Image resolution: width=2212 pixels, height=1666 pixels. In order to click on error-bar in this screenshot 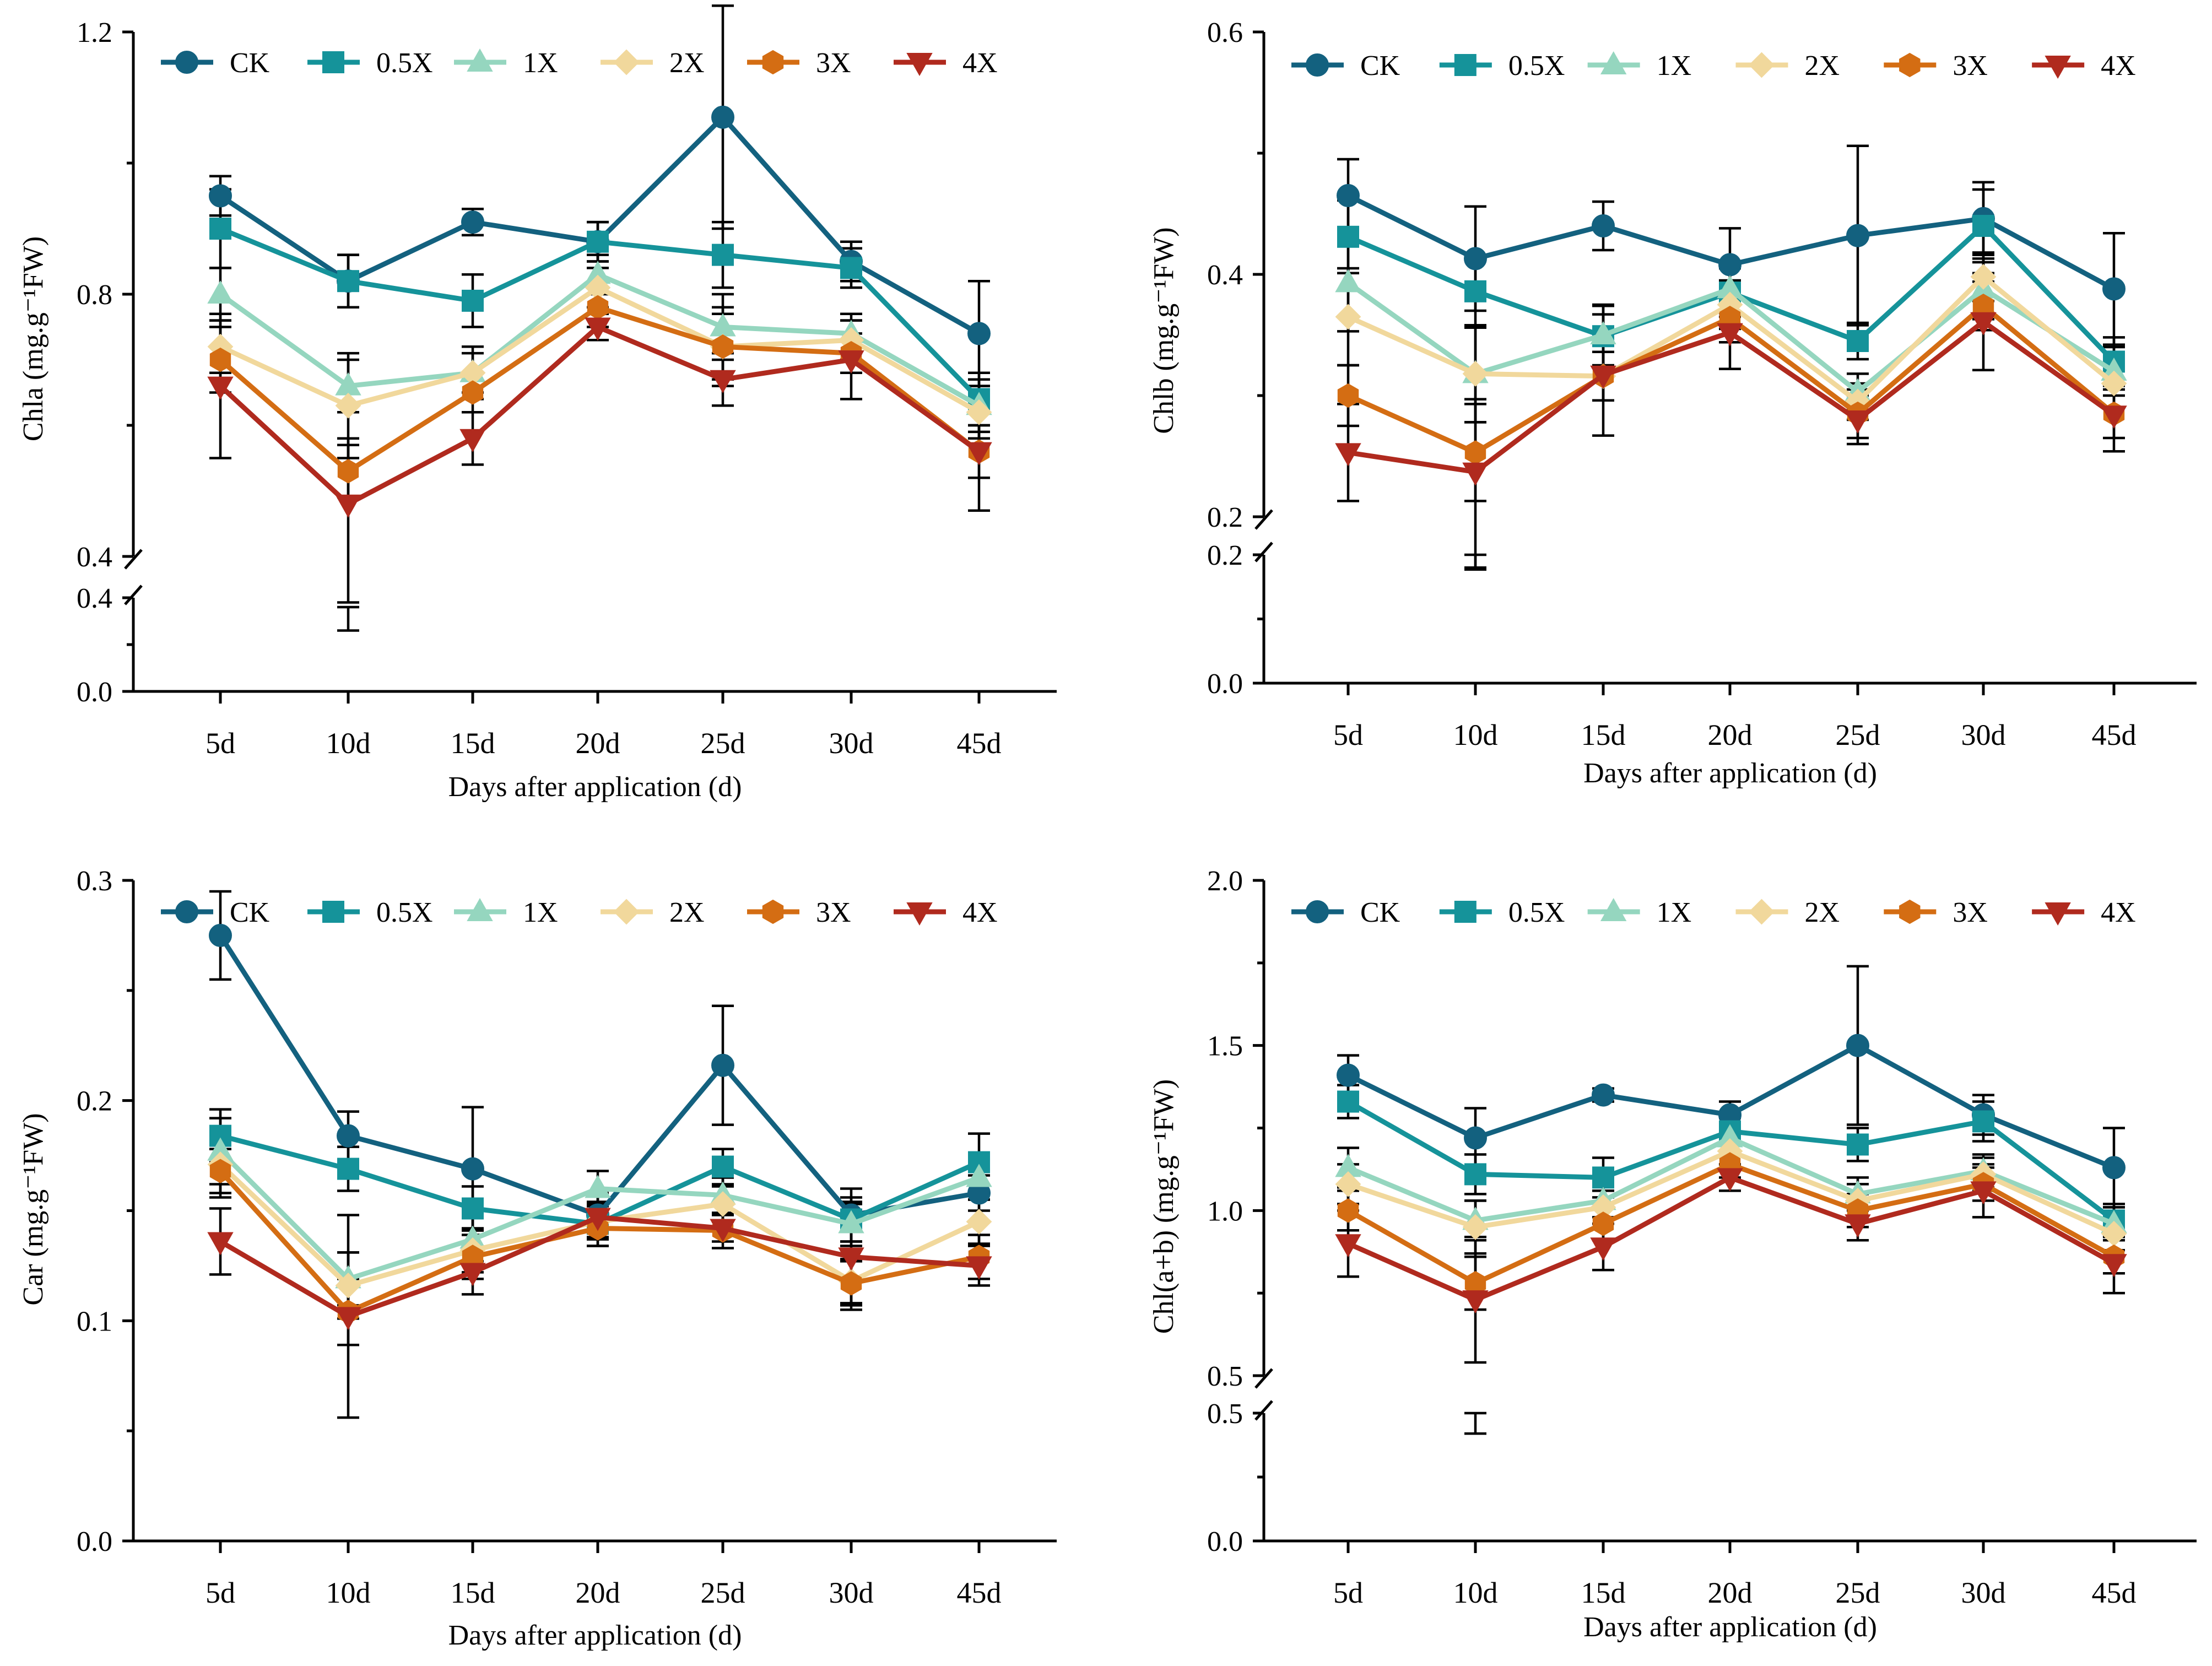, I will do `click(1475, 1423)`.